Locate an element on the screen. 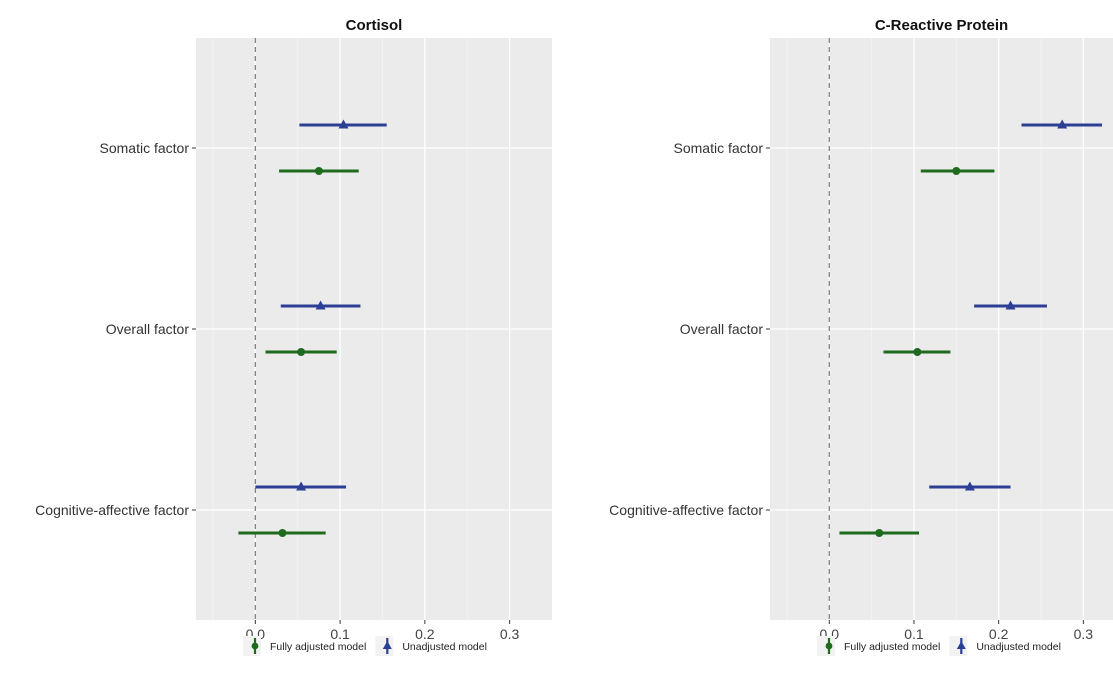  chart-title: Cortisol is located at coordinates (374, 25).